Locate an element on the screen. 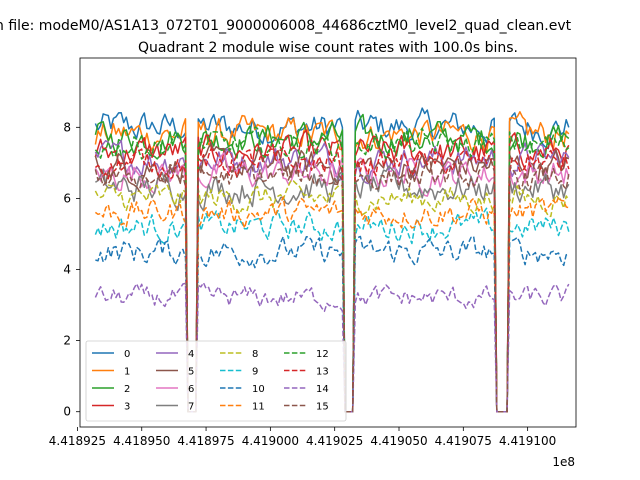 Image resolution: width=640 pixels, height=480 pixels. x-tick-label: 4.419025 is located at coordinates (334, 441).